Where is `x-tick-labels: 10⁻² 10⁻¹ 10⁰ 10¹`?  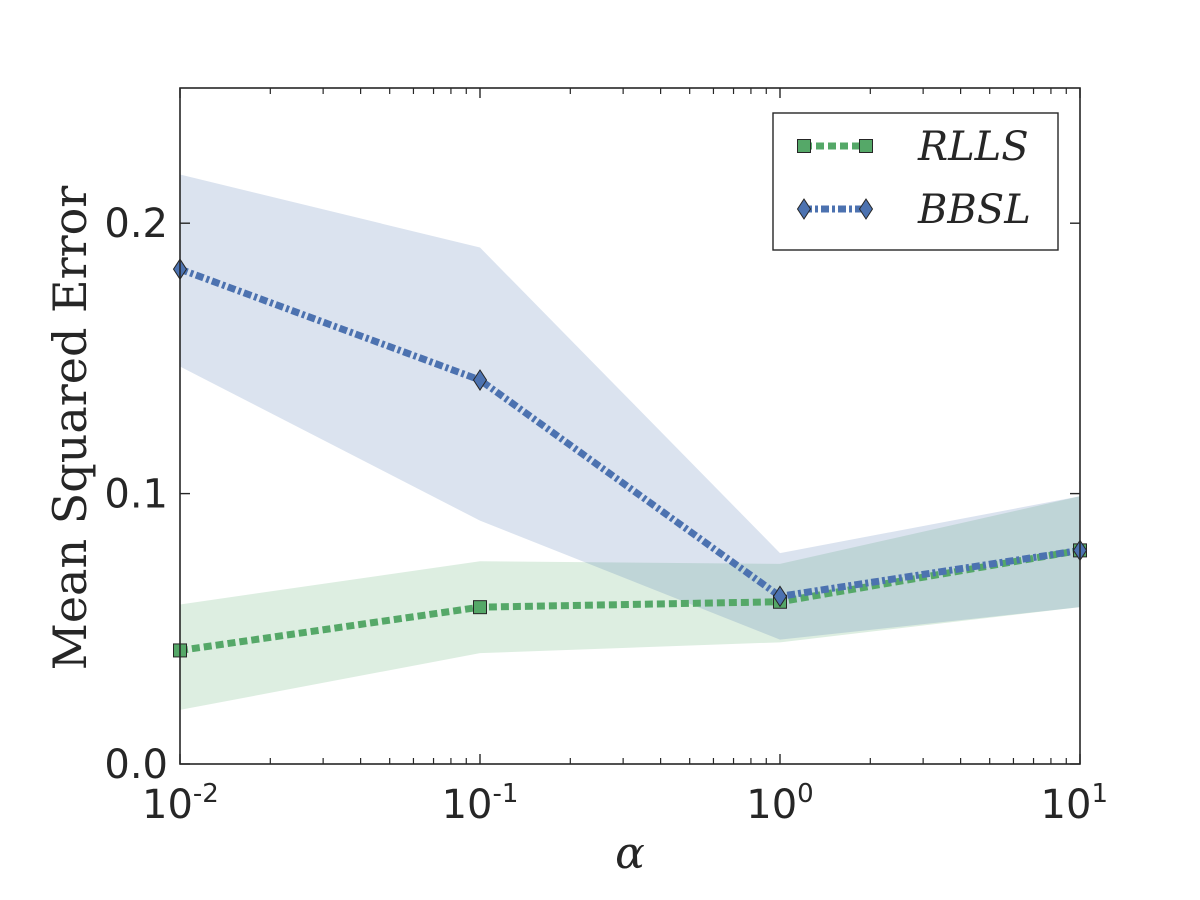
x-tick-labels: 10⁻² 10⁻¹ 10⁰ 10¹ is located at coordinates (625, 803).